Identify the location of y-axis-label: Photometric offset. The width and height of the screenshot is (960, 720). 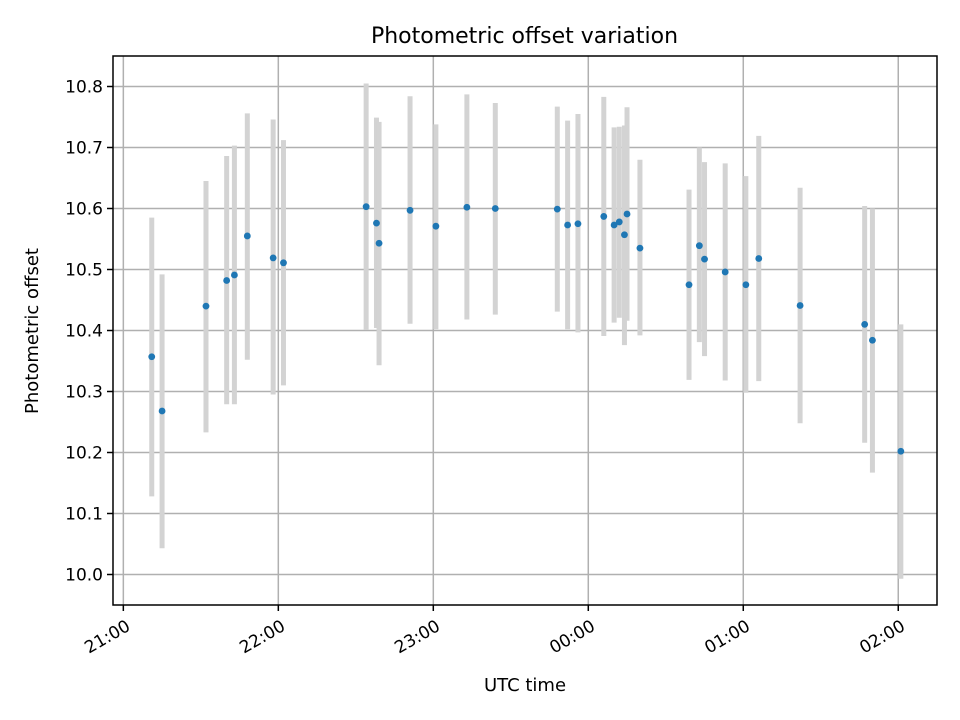
(32, 331).